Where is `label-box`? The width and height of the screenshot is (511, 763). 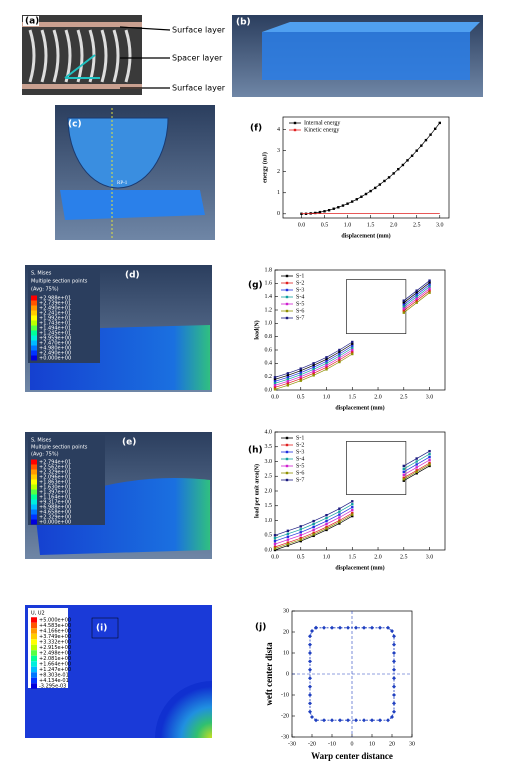
label-box is located at coordinates (105, 628).